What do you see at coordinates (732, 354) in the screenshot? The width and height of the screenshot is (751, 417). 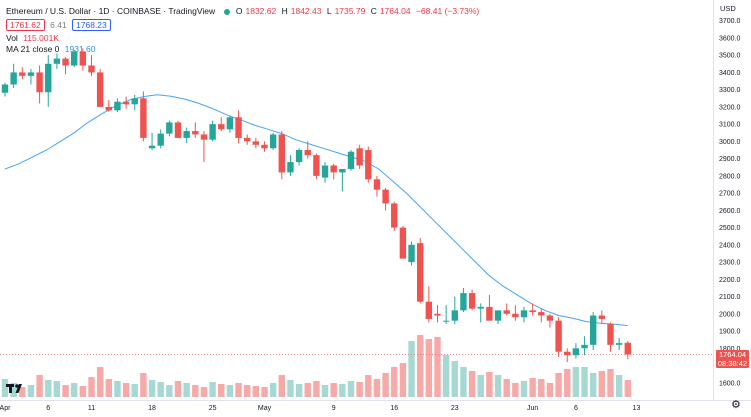 I see `last-price-value: 1764.04` at bounding box center [732, 354].